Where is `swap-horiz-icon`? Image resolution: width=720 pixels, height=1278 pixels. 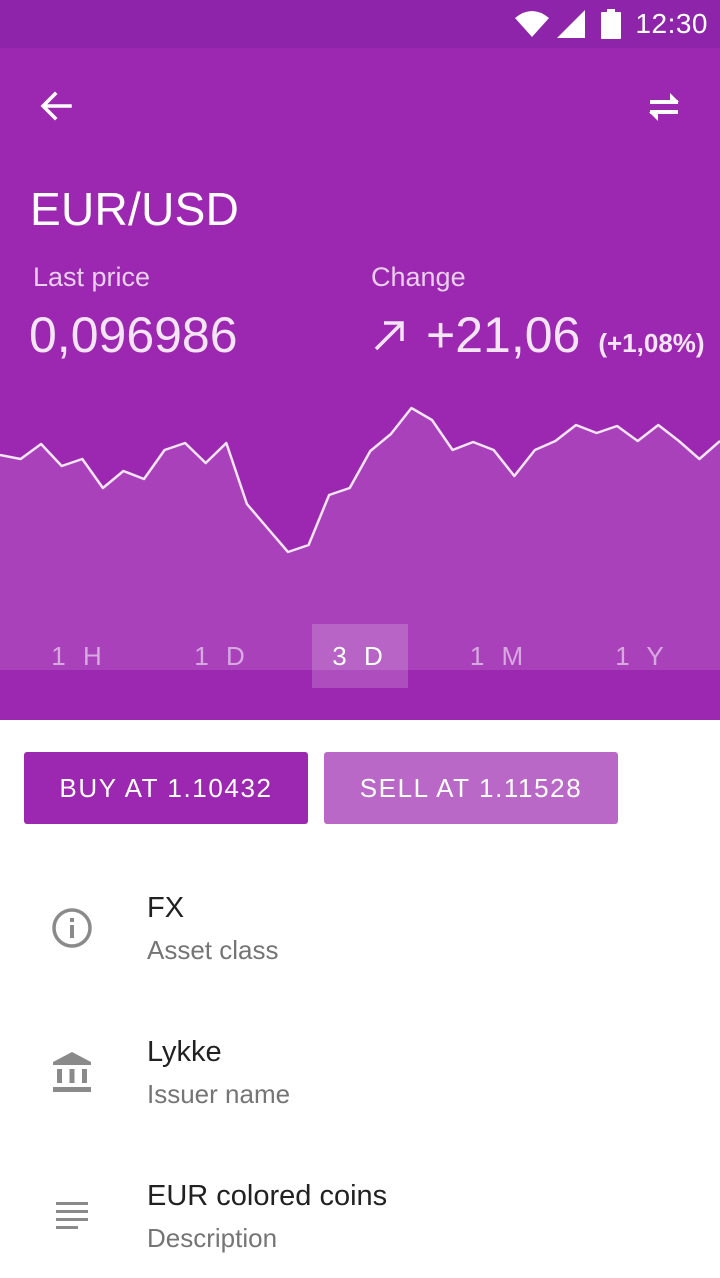
swap-horiz-icon is located at coordinates (664, 107).